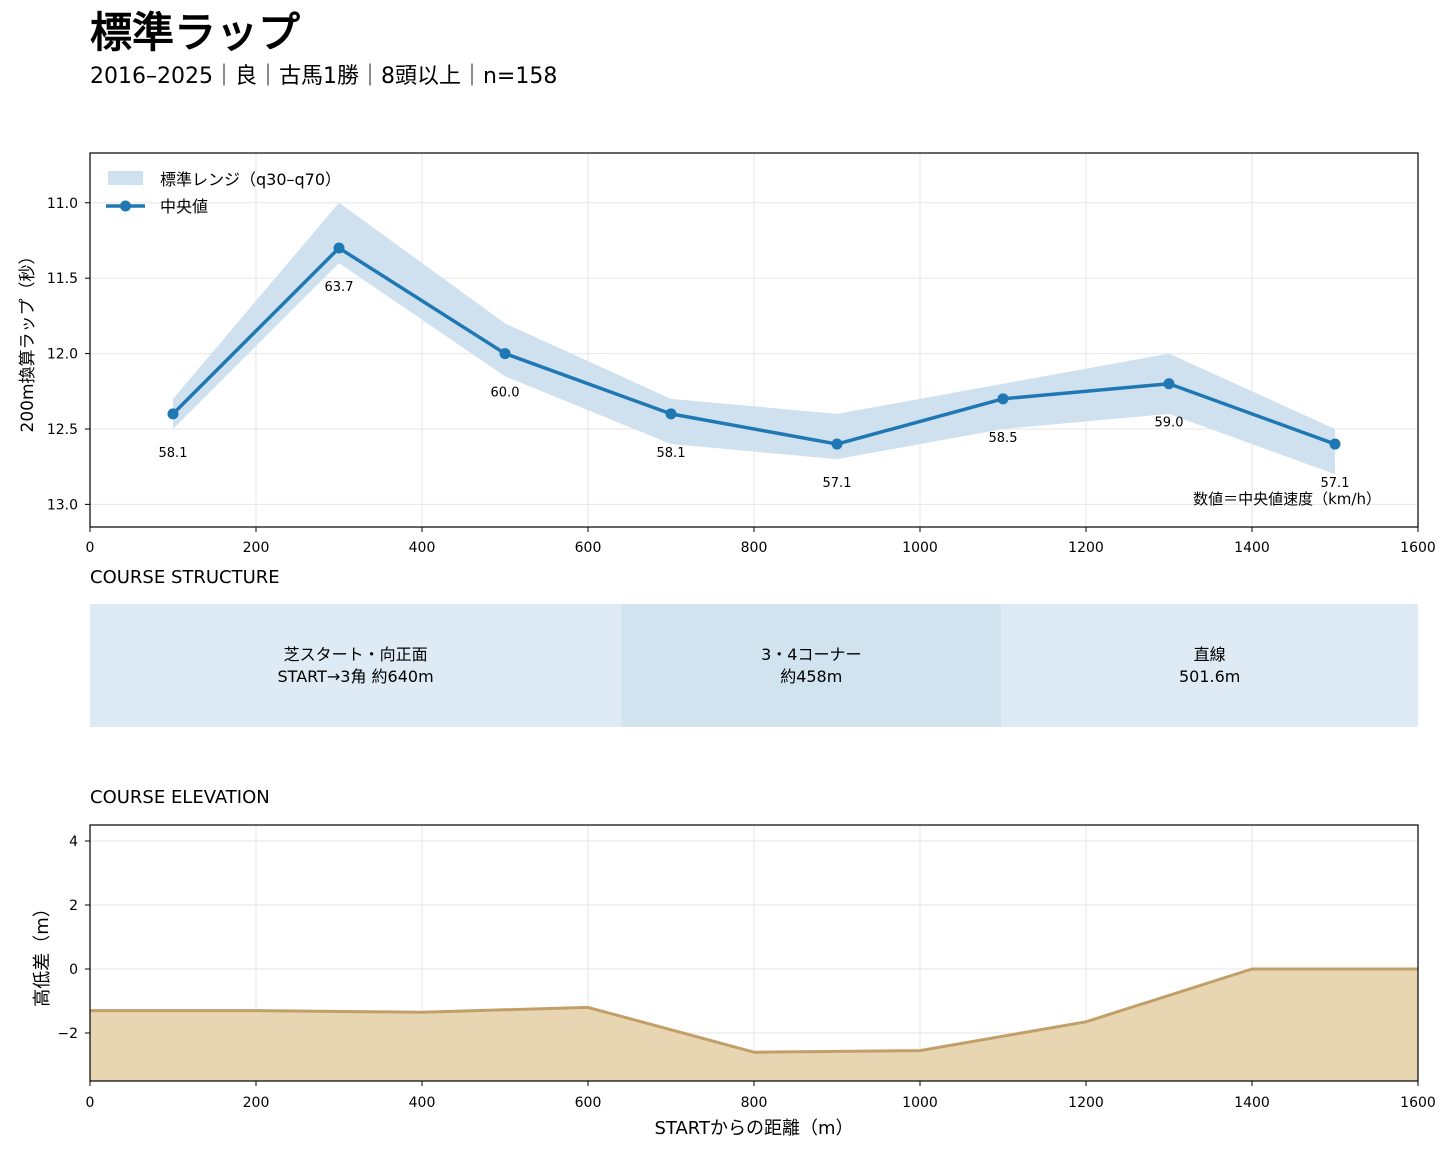 Image resolution: width=1455 pixels, height=1156 pixels. Describe the element at coordinates (73, 842) in the screenshot. I see `y-tick-label: 4` at that location.